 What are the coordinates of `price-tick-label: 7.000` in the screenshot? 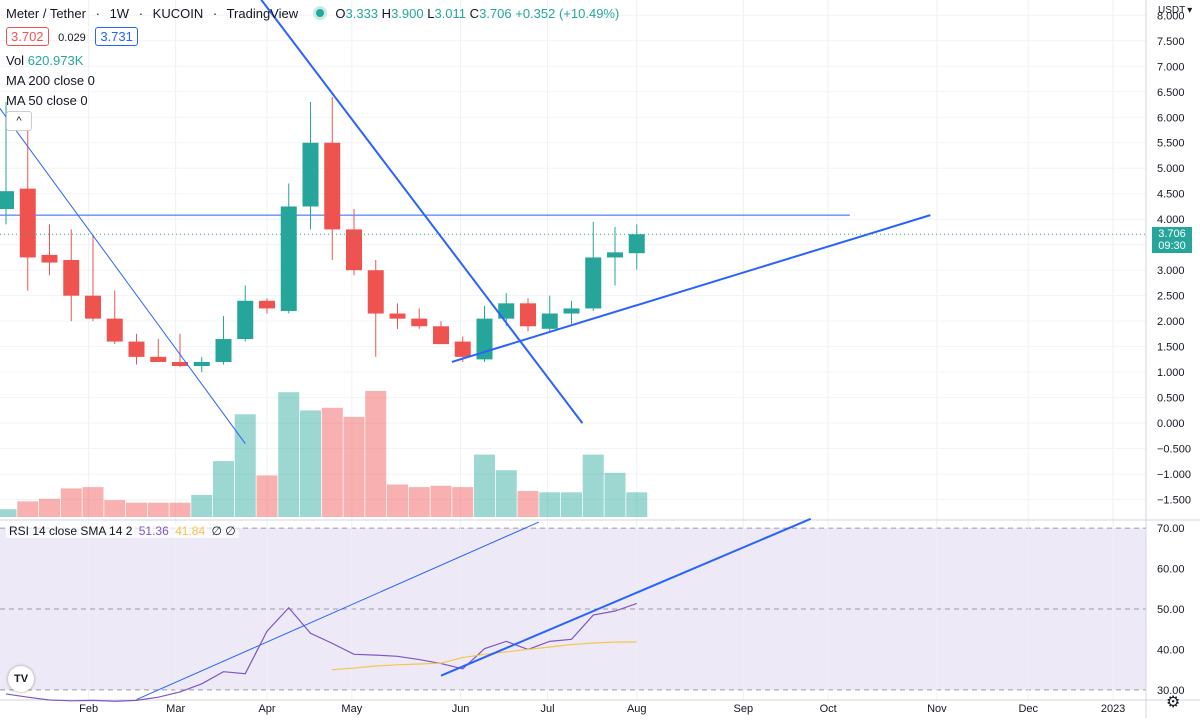 It's located at (1171, 67).